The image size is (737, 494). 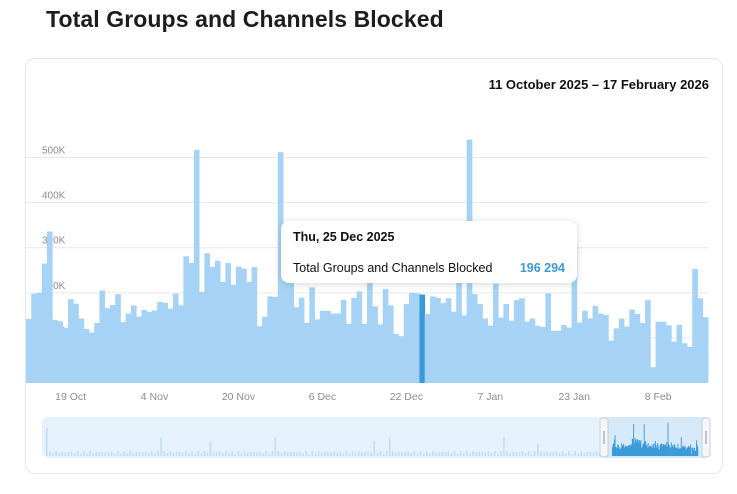 I want to click on navigator-track, so click(x=375, y=437).